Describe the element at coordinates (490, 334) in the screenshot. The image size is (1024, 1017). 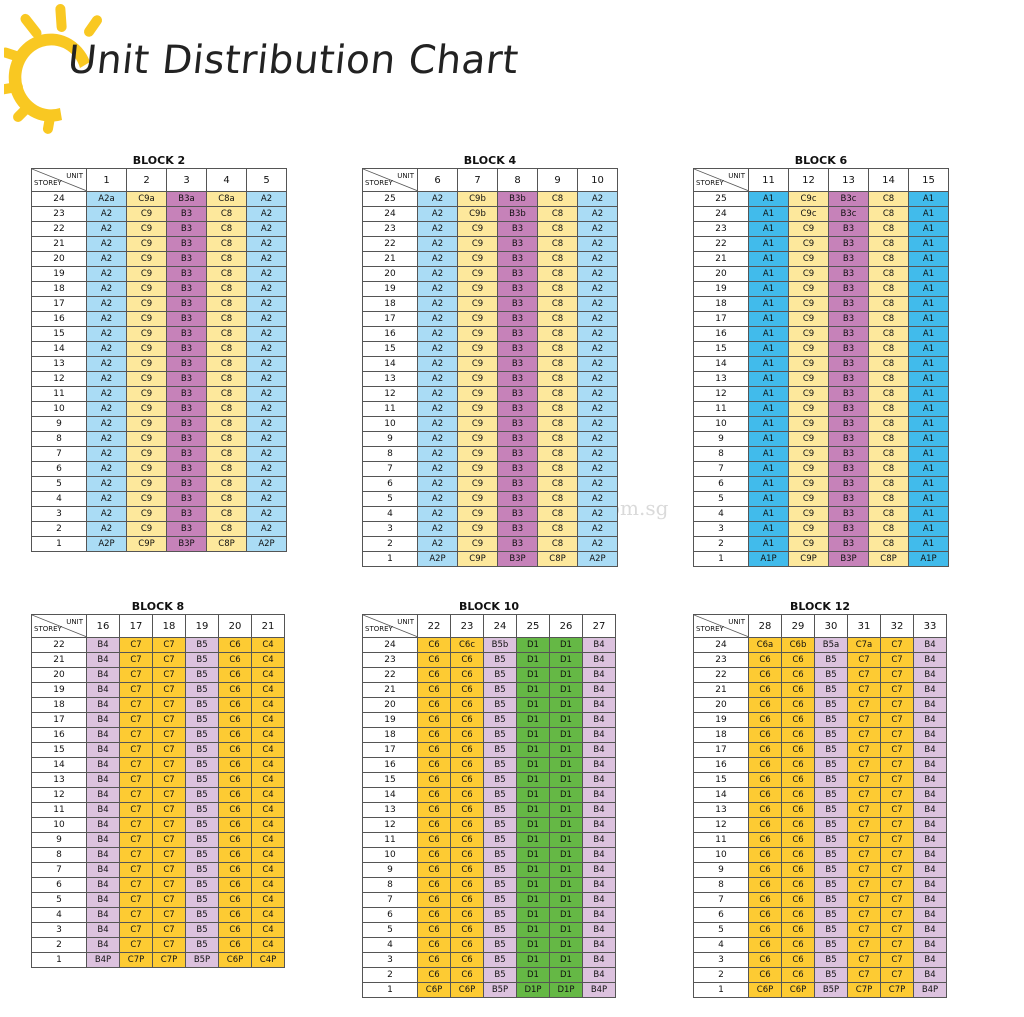
I see `storey-row: 16 A2 C9 B3 C8 A2` at that location.